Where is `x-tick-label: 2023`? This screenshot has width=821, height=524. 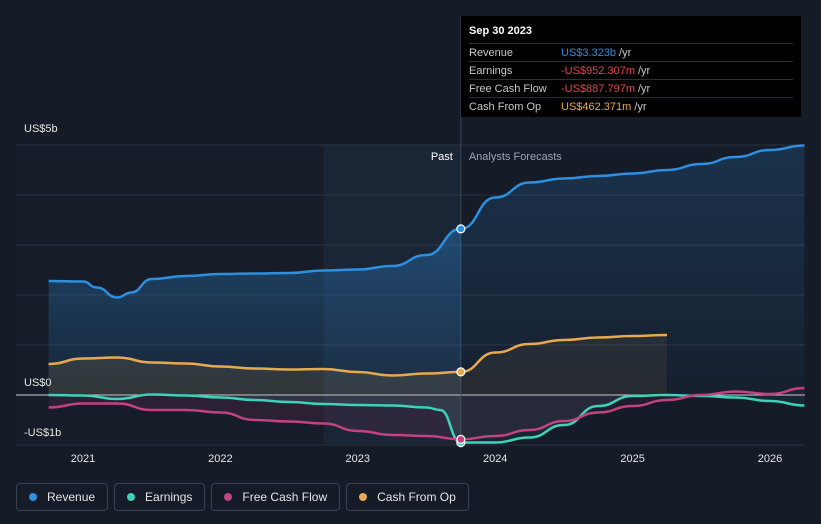
x-tick-label: 2023 is located at coordinates (358, 459).